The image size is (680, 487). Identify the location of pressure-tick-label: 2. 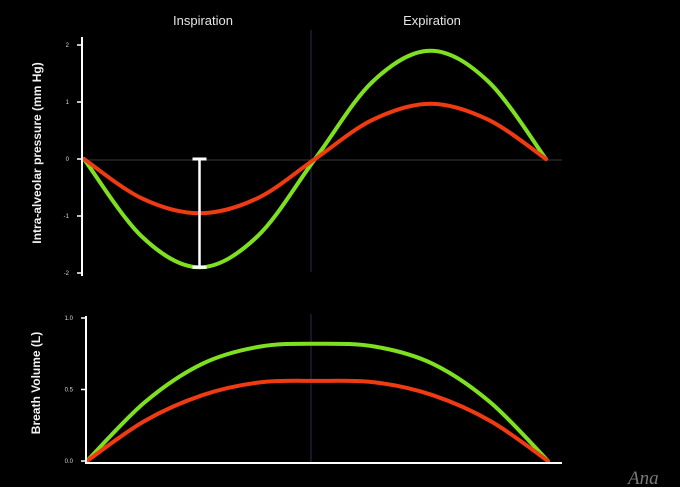
(68, 46).